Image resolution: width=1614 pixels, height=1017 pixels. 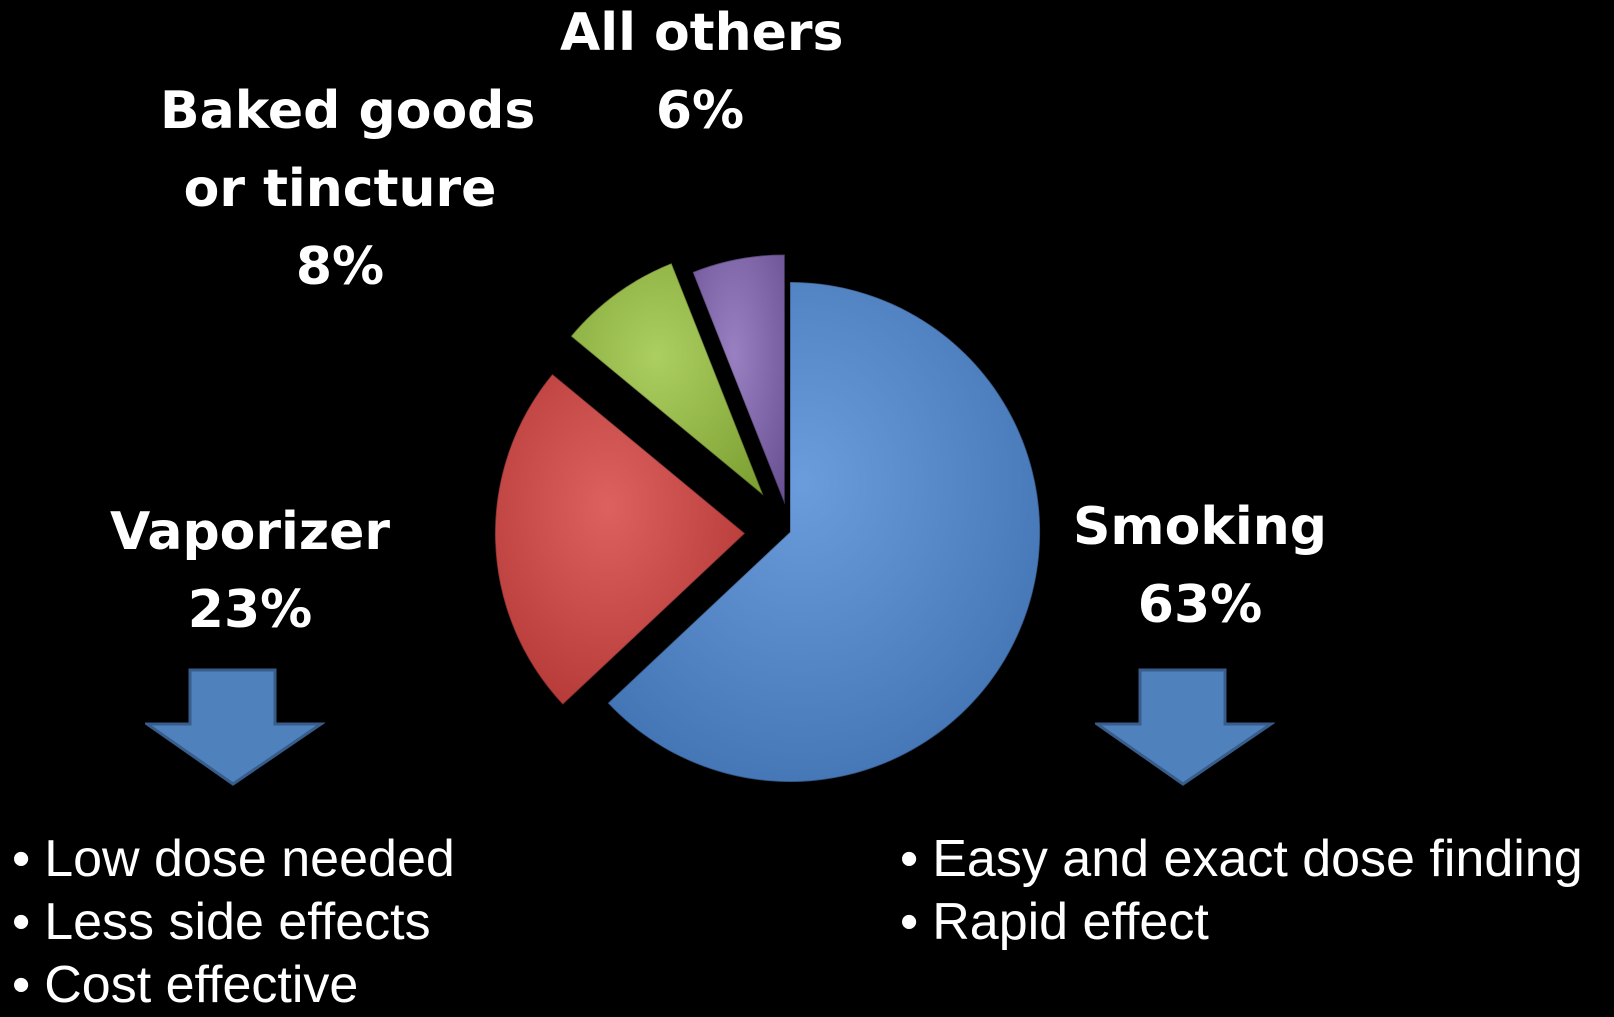 What do you see at coordinates (340, 189) in the screenshot?
I see `label-baked-goods-line2: or tincture` at bounding box center [340, 189].